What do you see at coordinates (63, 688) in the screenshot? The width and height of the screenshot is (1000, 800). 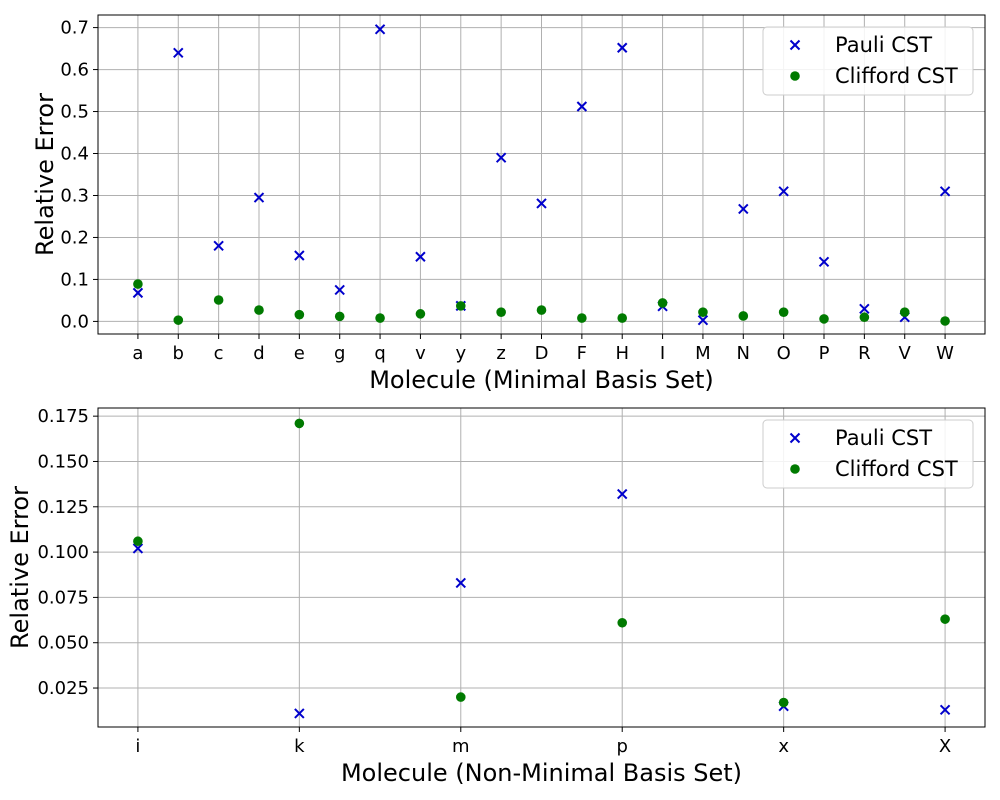 I see `y-tick-label: 0.025` at bounding box center [63, 688].